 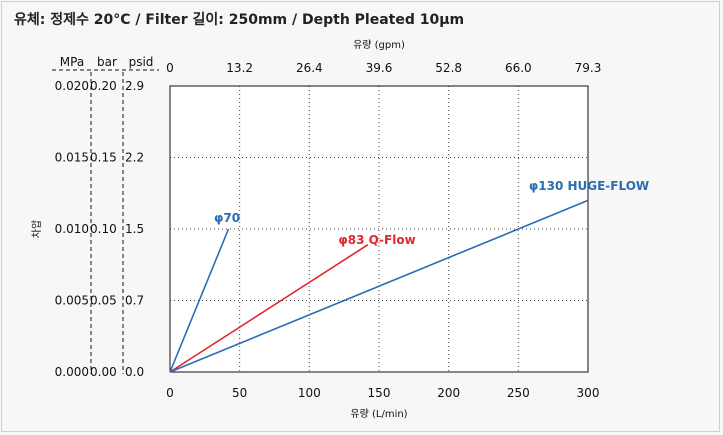 What do you see at coordinates (518, 393) in the screenshot?
I see `x-tick-label: 250` at bounding box center [518, 393].